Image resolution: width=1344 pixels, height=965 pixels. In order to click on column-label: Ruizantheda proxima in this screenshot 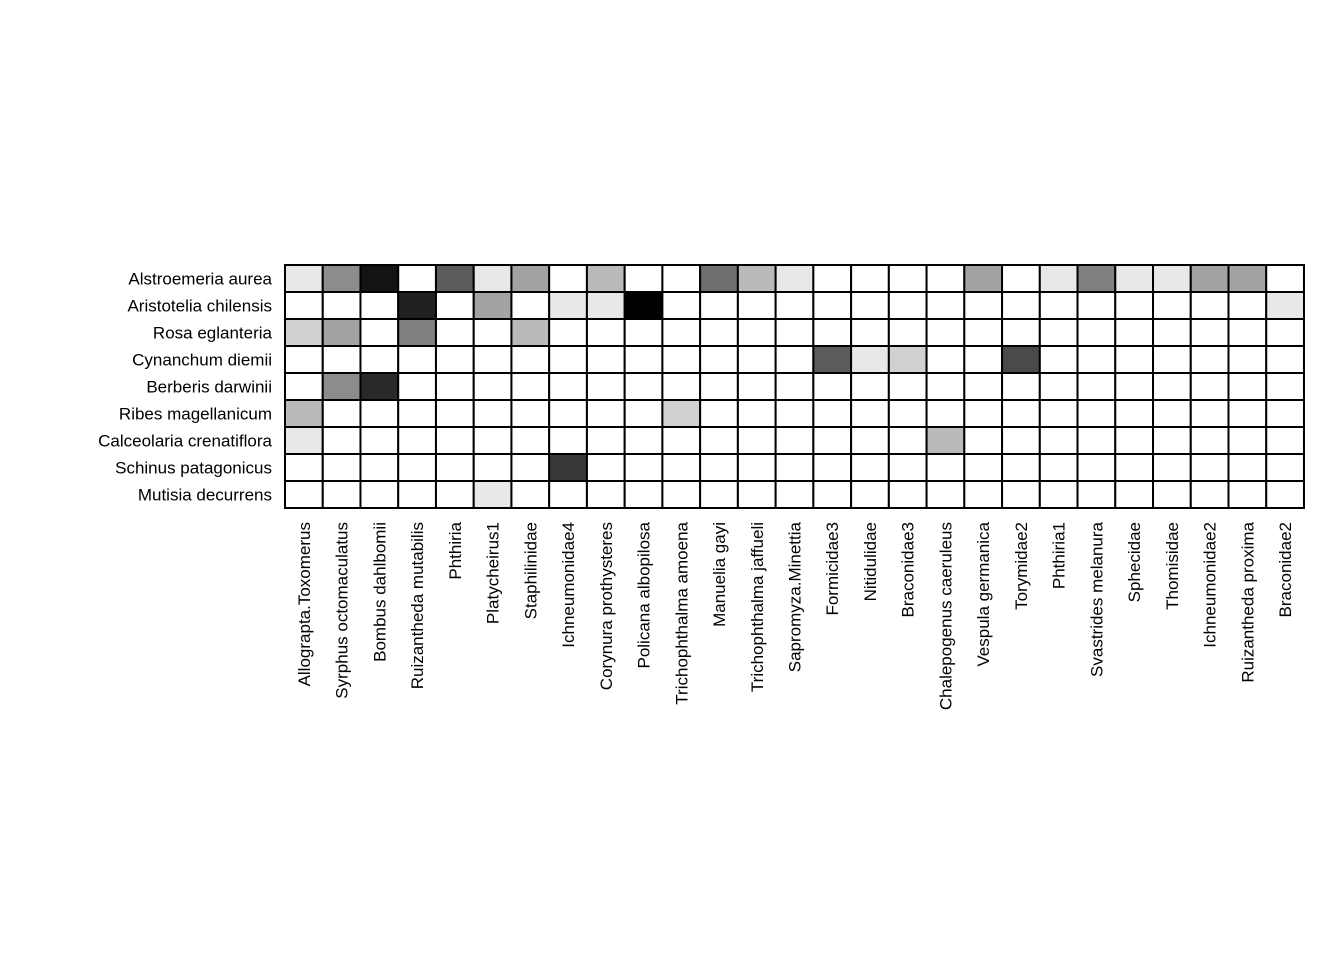, I will do `click(1247, 601)`.